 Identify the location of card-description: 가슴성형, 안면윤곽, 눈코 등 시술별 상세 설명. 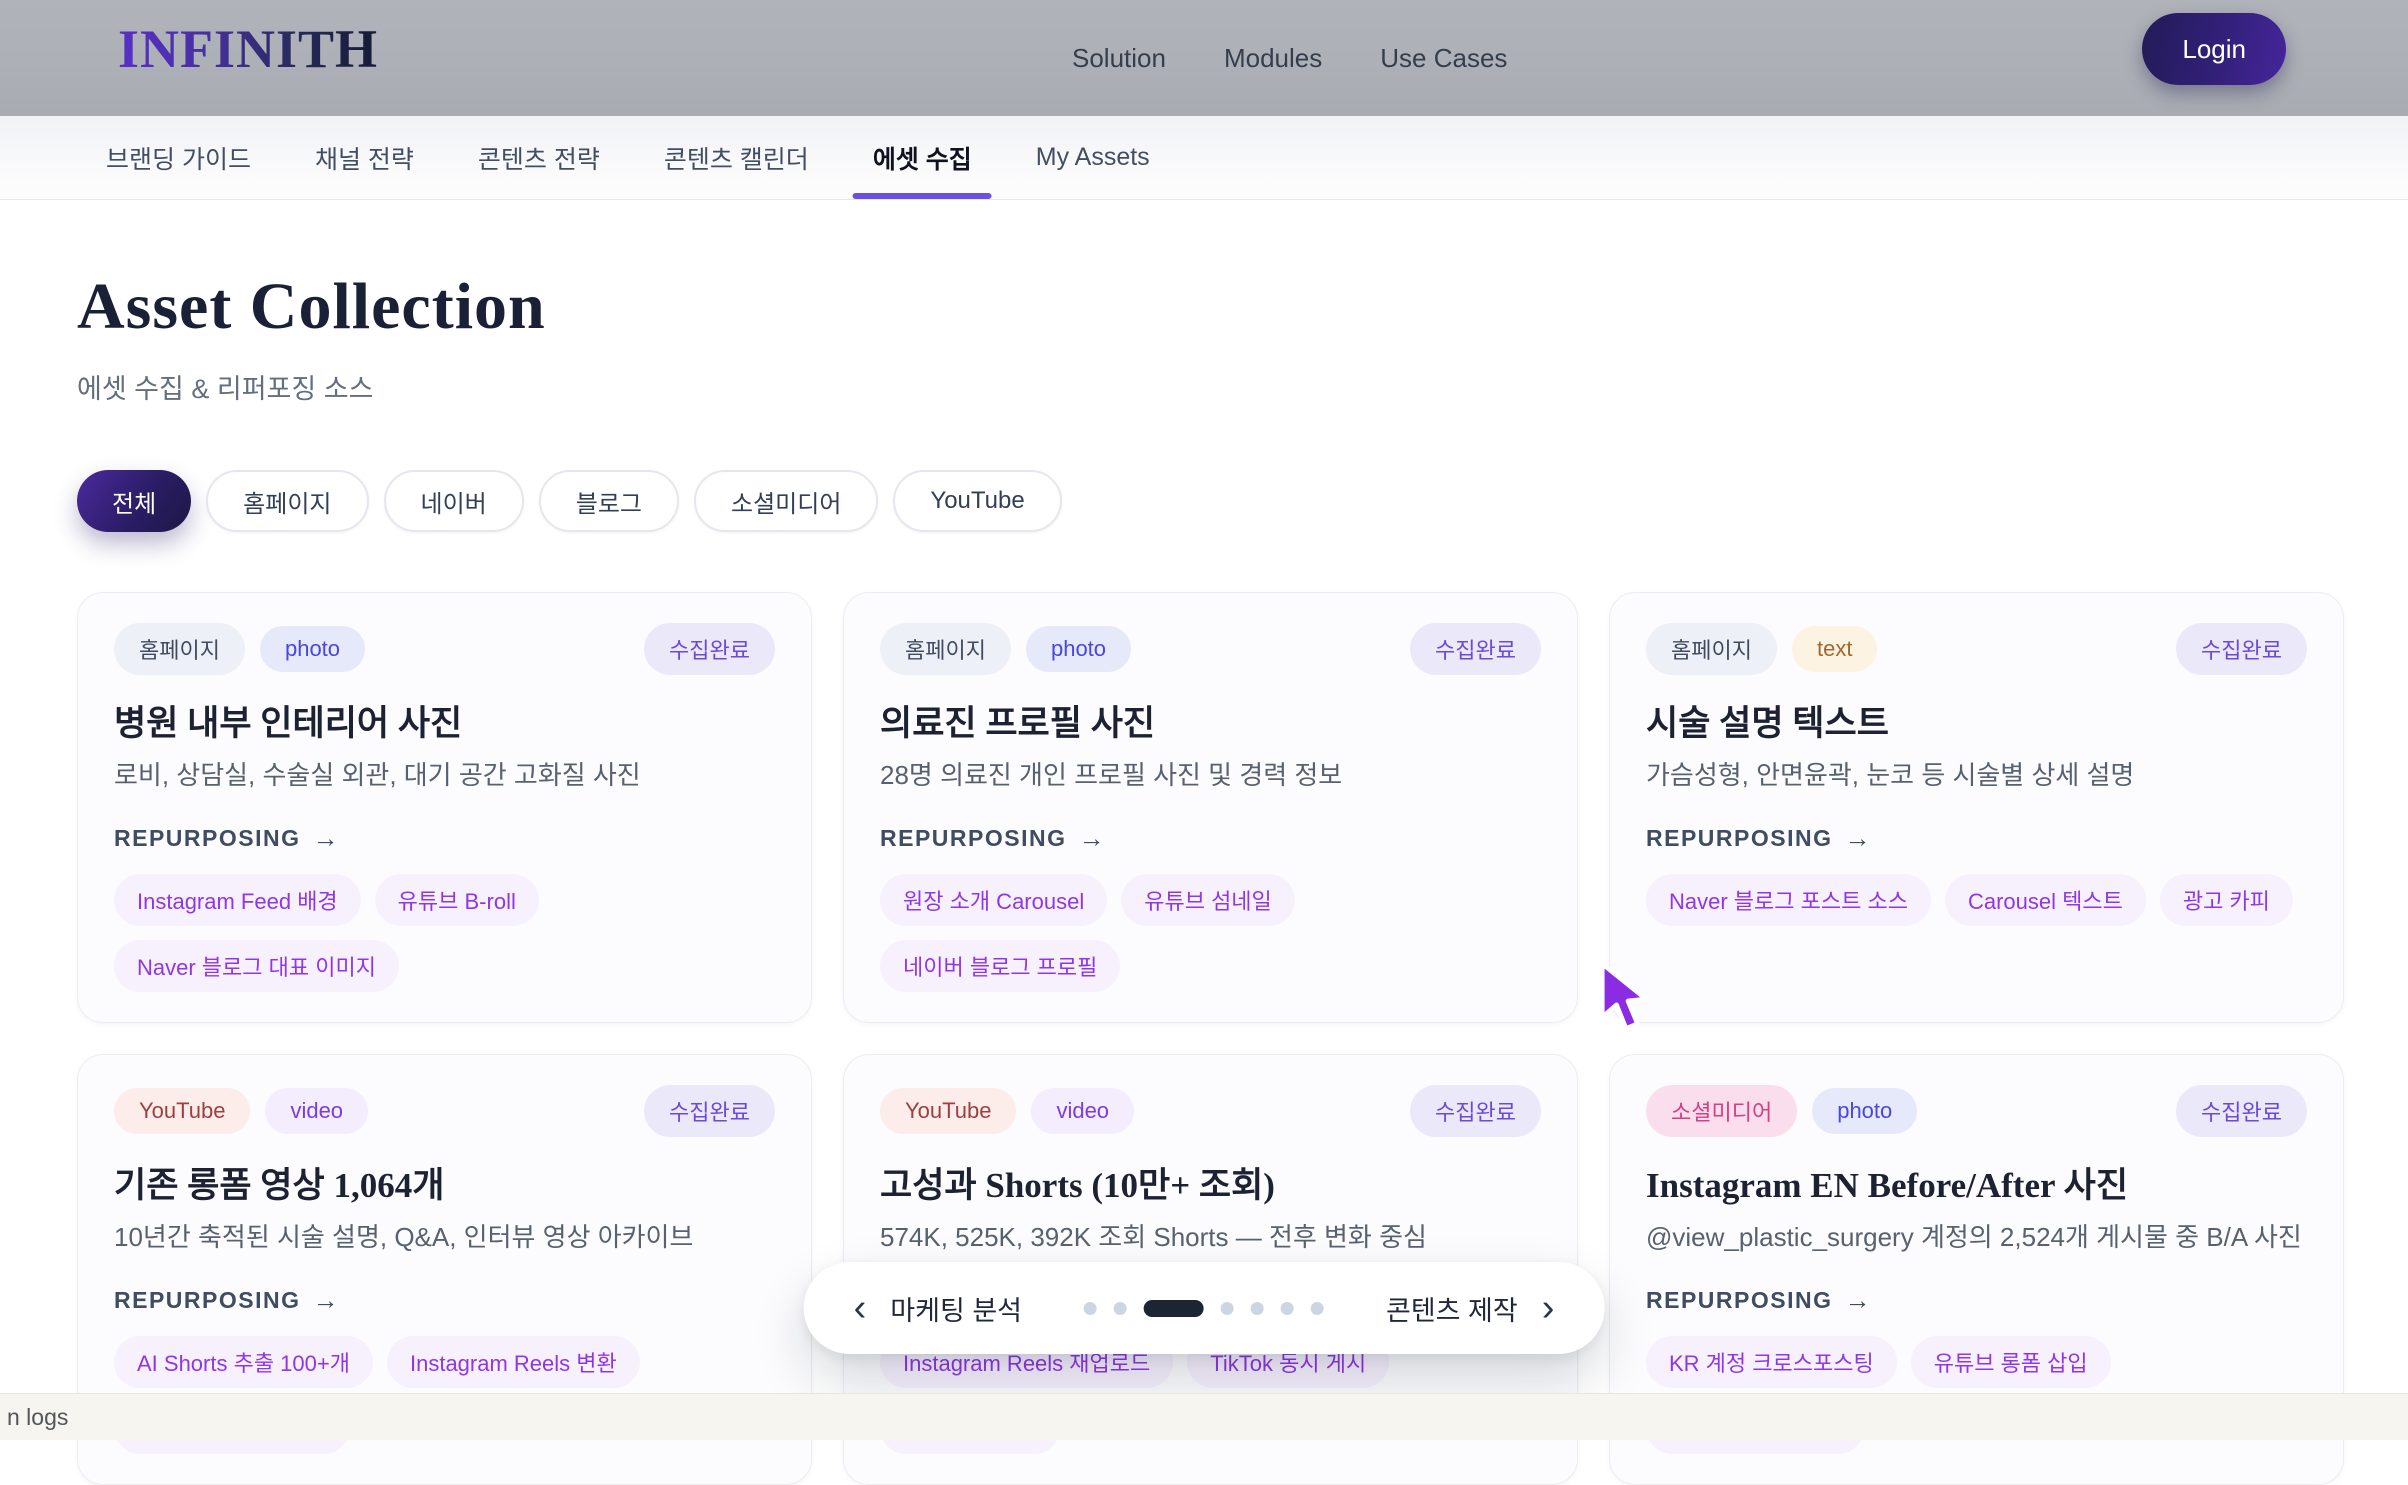
(1890, 775).